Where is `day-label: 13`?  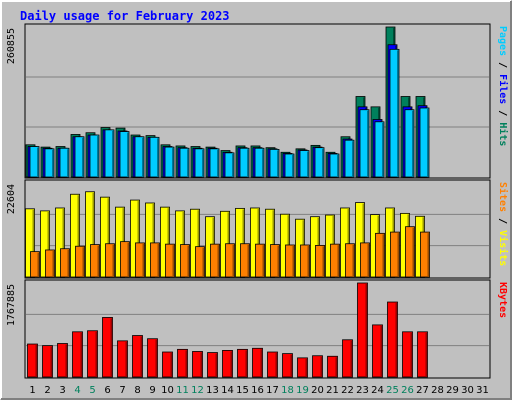
day-label: 13 is located at coordinates (212, 390).